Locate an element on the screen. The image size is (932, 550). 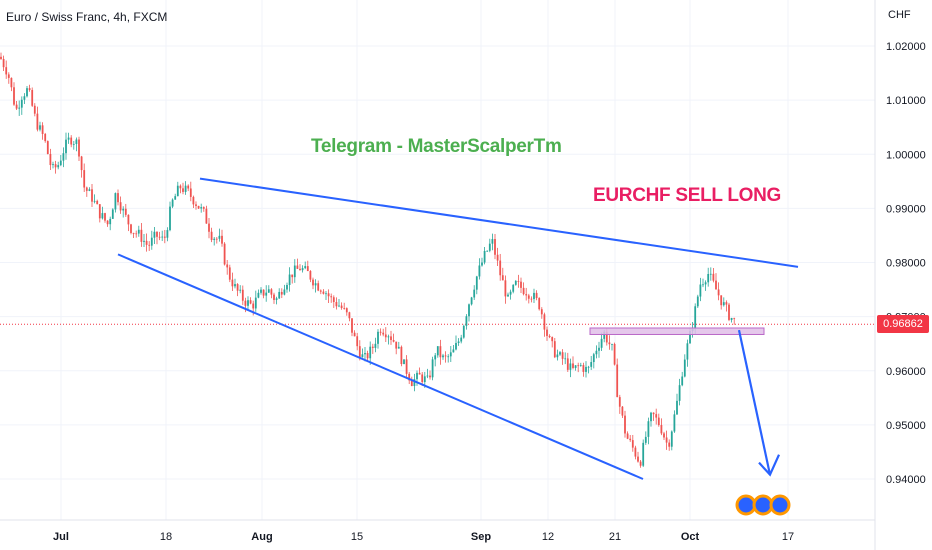
chart-title: Euro / Swiss Franc, 4h, FXCM is located at coordinates (87, 17).